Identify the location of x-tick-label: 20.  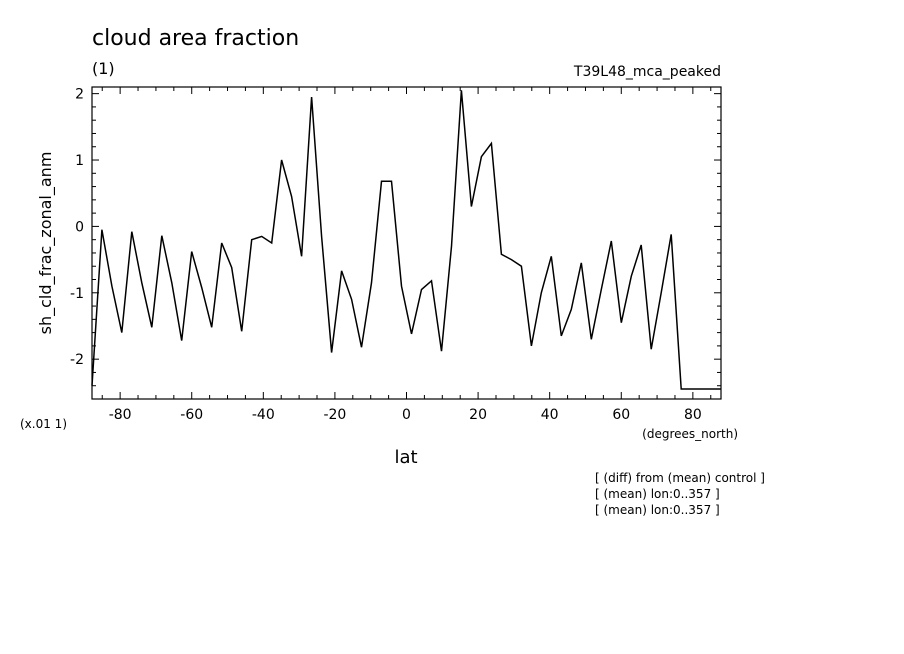
(478, 415).